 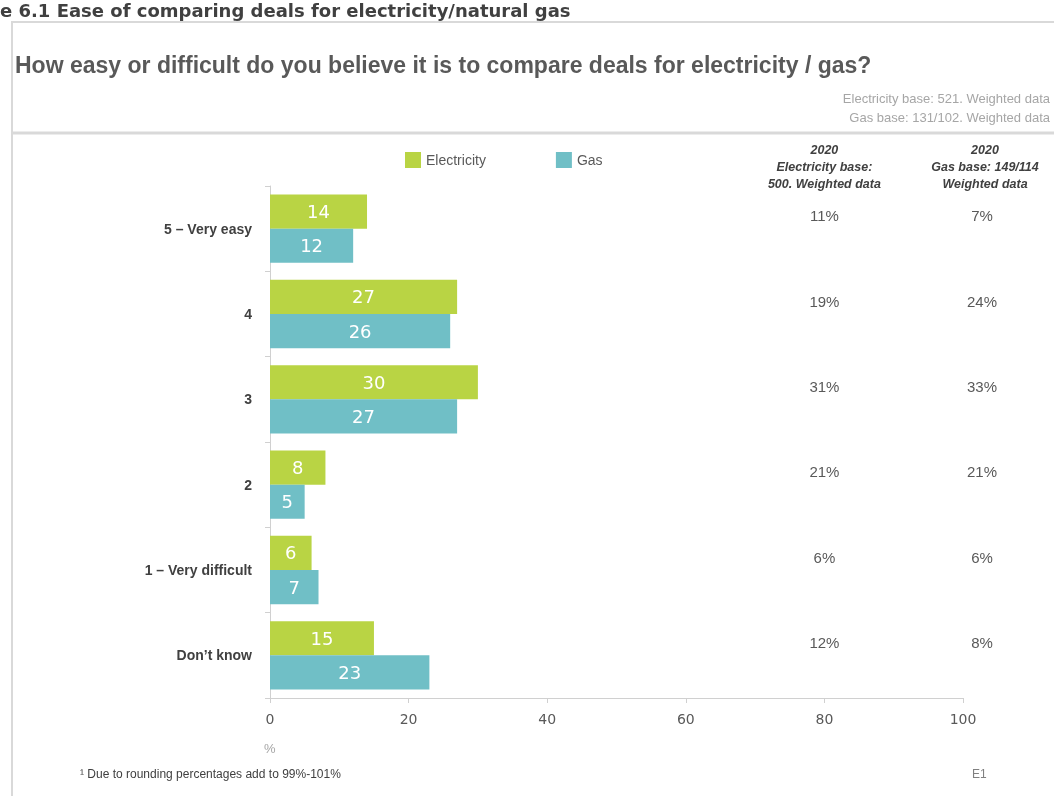 What do you see at coordinates (456, 160) in the screenshot?
I see `legend-label: Electricity` at bounding box center [456, 160].